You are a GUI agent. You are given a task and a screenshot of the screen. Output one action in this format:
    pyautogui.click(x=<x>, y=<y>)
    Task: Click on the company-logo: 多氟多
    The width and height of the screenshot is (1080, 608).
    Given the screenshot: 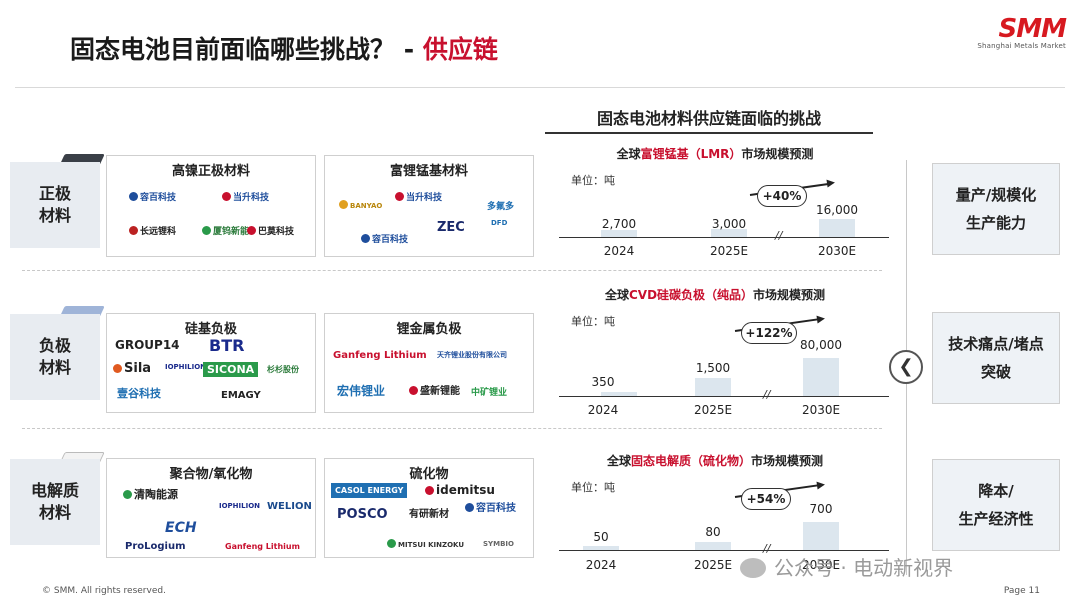 What is the action you would take?
    pyautogui.click(x=500, y=207)
    